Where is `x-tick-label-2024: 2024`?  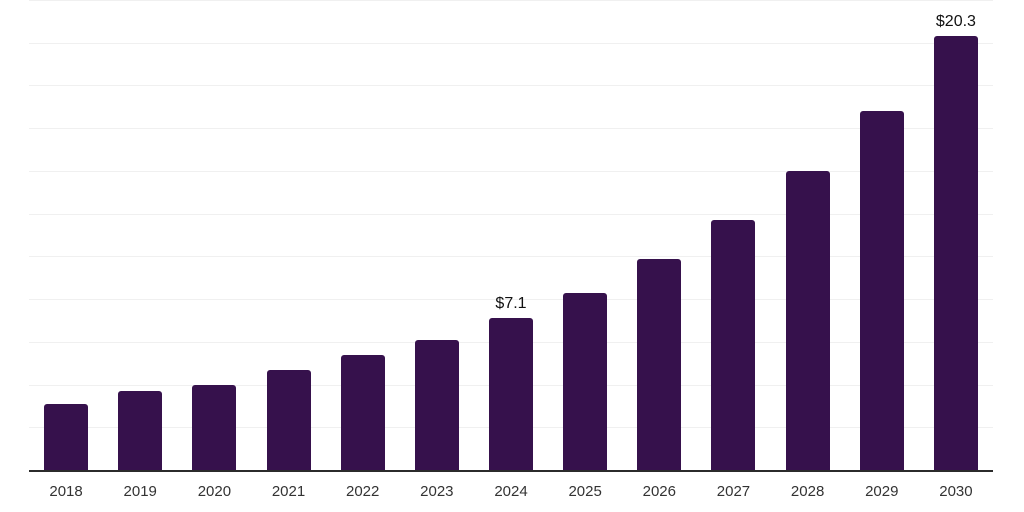 x-tick-label-2024: 2024 is located at coordinates (511, 491).